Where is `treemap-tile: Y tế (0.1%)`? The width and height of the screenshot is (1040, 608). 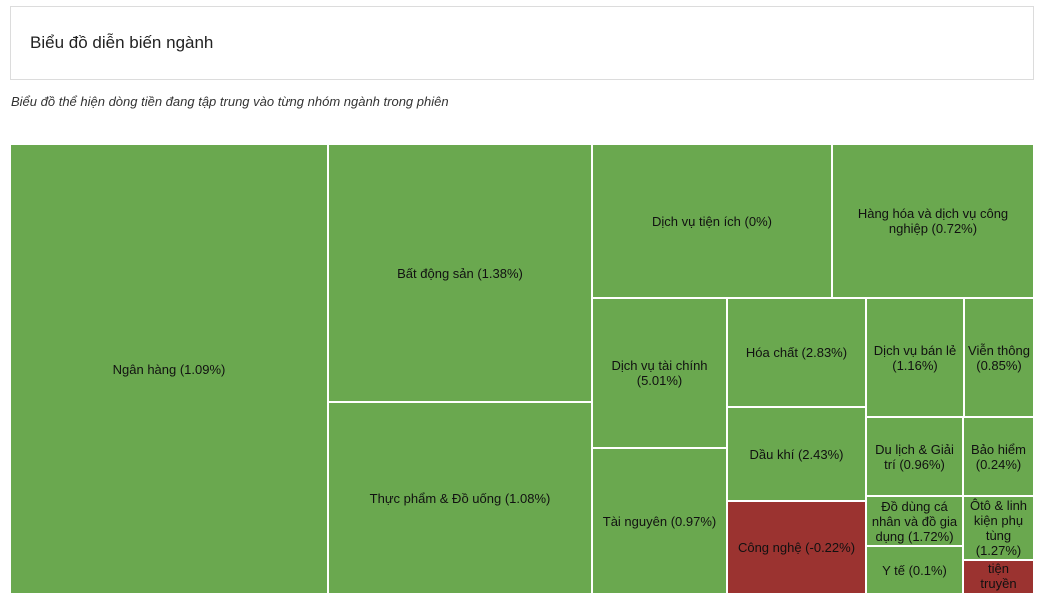
treemap-tile: Y tế (0.1%) is located at coordinates (914, 570).